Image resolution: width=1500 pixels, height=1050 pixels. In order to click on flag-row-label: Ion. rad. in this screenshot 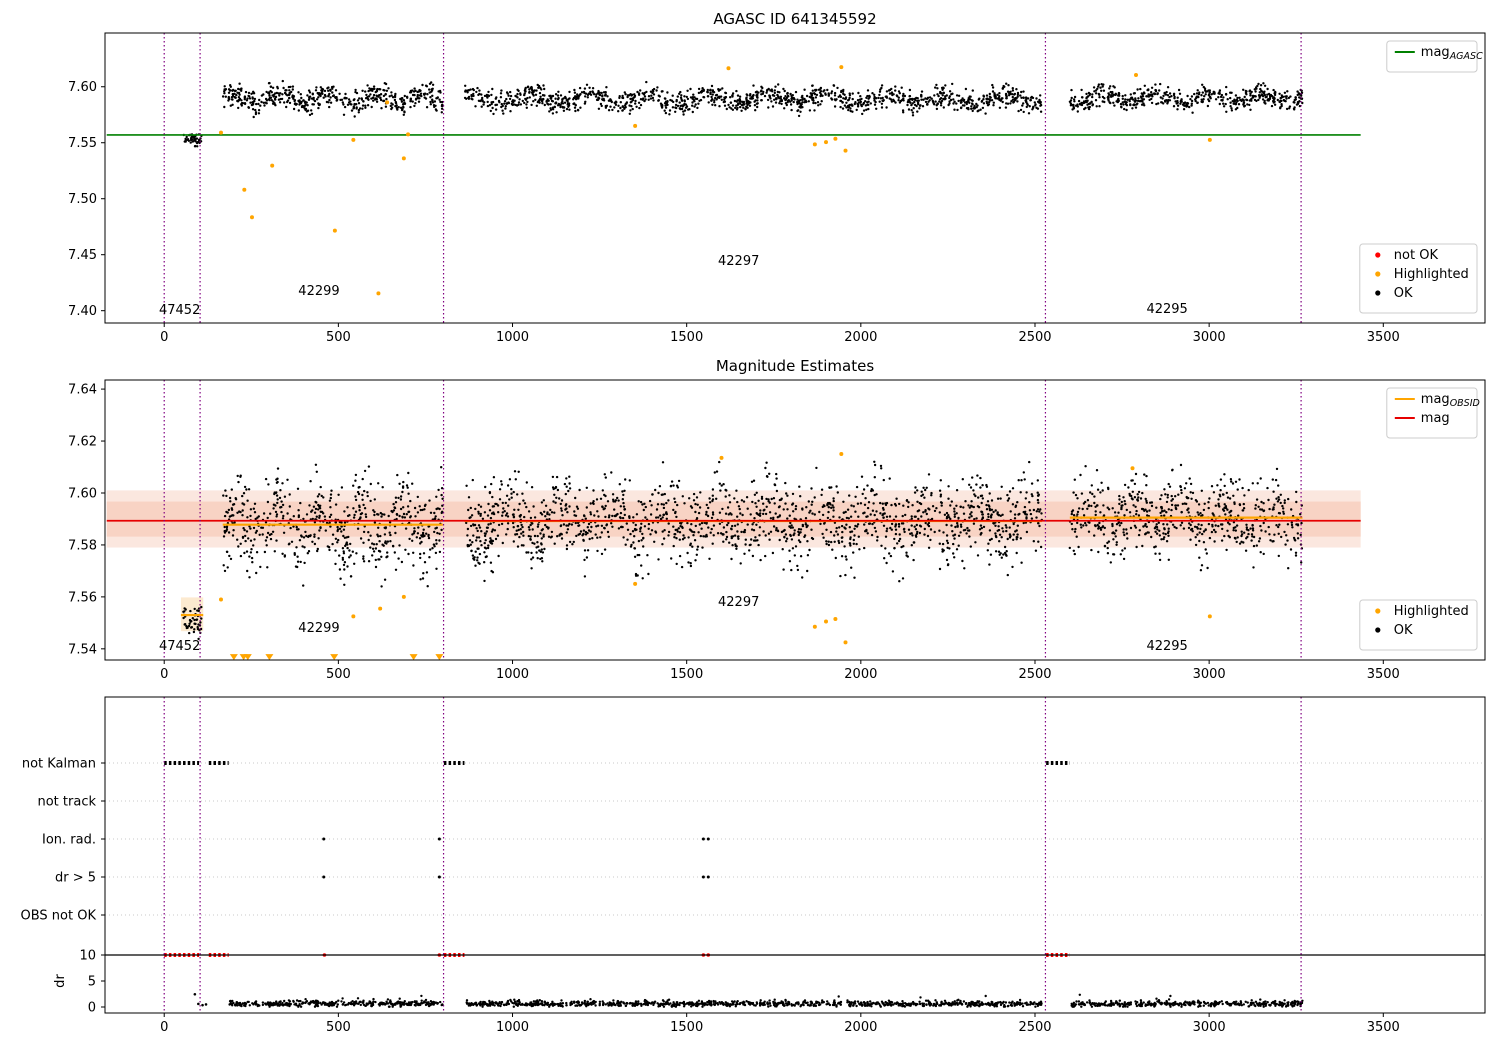, I will do `click(69, 840)`.